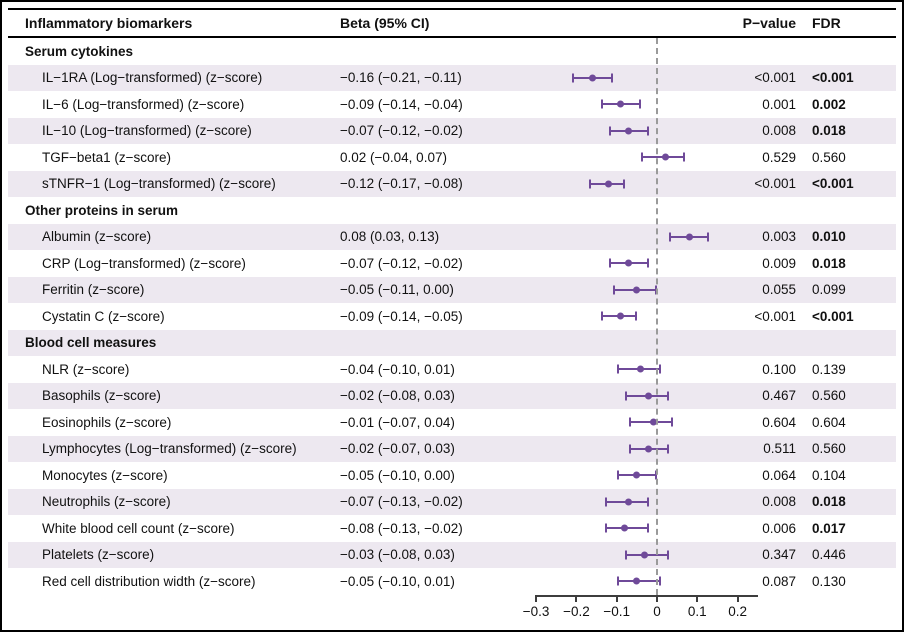  Describe the element at coordinates (401, 104) in the screenshot. I see `beta-ci-value: −0.09 (−0.14, −0.04)` at that location.